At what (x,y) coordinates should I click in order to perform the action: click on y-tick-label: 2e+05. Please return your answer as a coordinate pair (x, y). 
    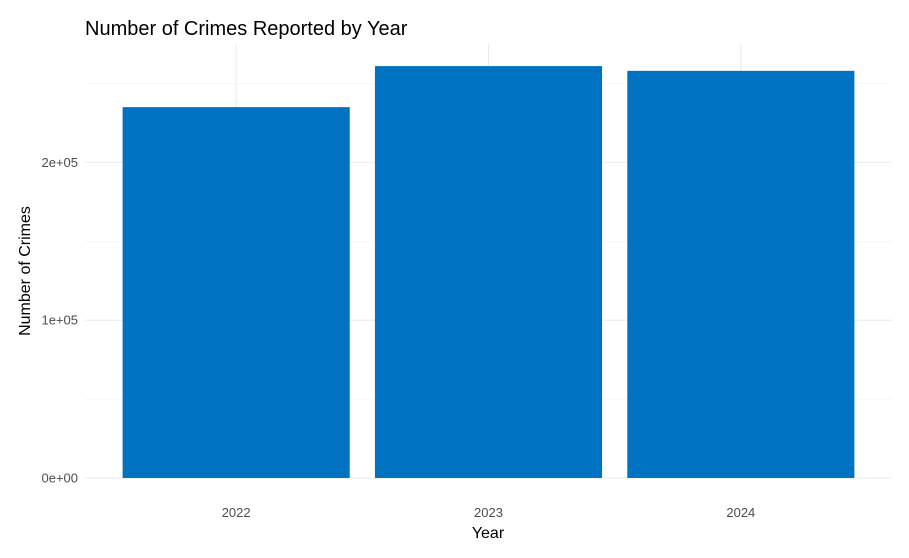
    Looking at the image, I should click on (59, 162).